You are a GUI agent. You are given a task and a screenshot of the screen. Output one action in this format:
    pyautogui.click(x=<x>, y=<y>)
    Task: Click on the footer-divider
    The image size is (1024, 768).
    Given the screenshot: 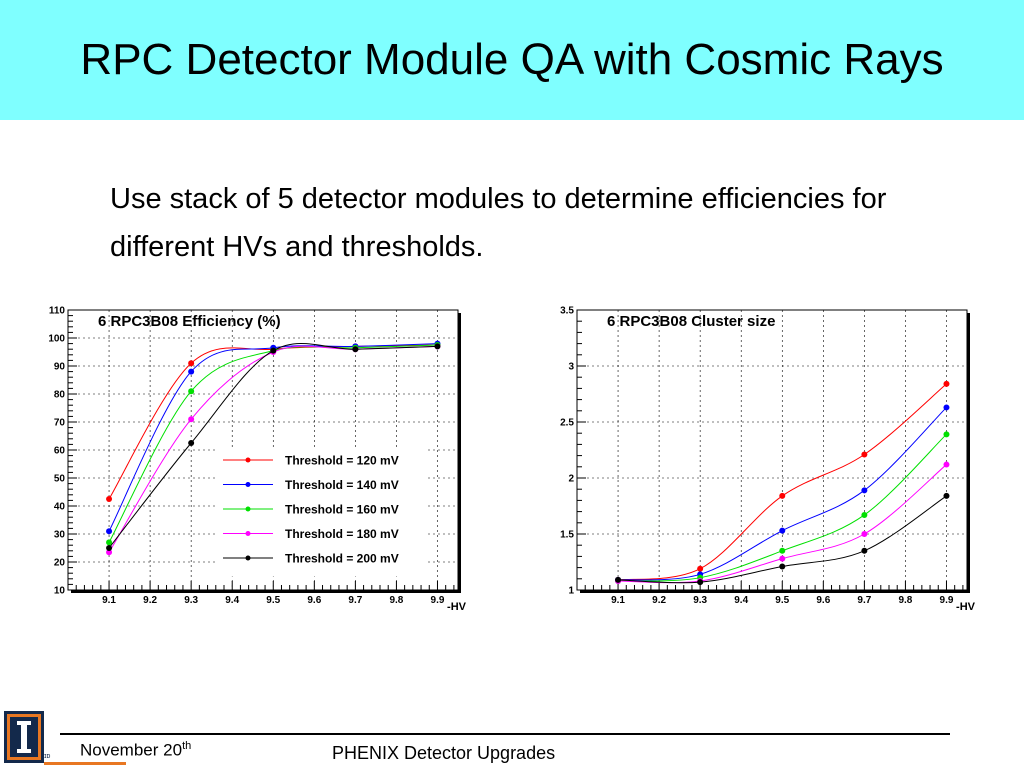 What is the action you would take?
    pyautogui.click(x=505, y=734)
    